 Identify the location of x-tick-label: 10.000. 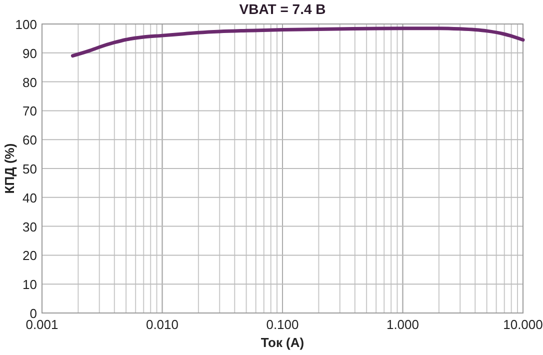
(523, 324).